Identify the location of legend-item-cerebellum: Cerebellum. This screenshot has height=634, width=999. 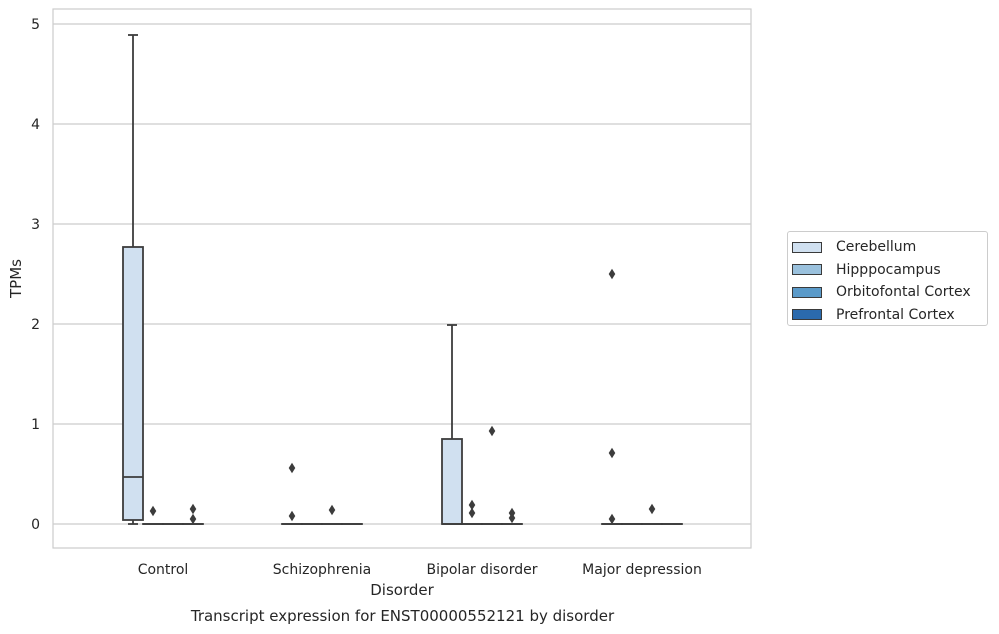
(889, 247).